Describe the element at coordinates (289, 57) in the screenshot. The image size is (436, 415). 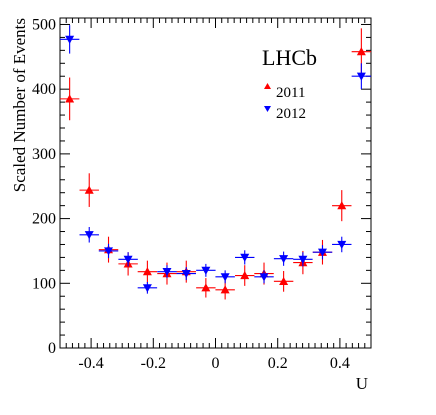
I see `lhcb-annotation: LHCb` at that location.